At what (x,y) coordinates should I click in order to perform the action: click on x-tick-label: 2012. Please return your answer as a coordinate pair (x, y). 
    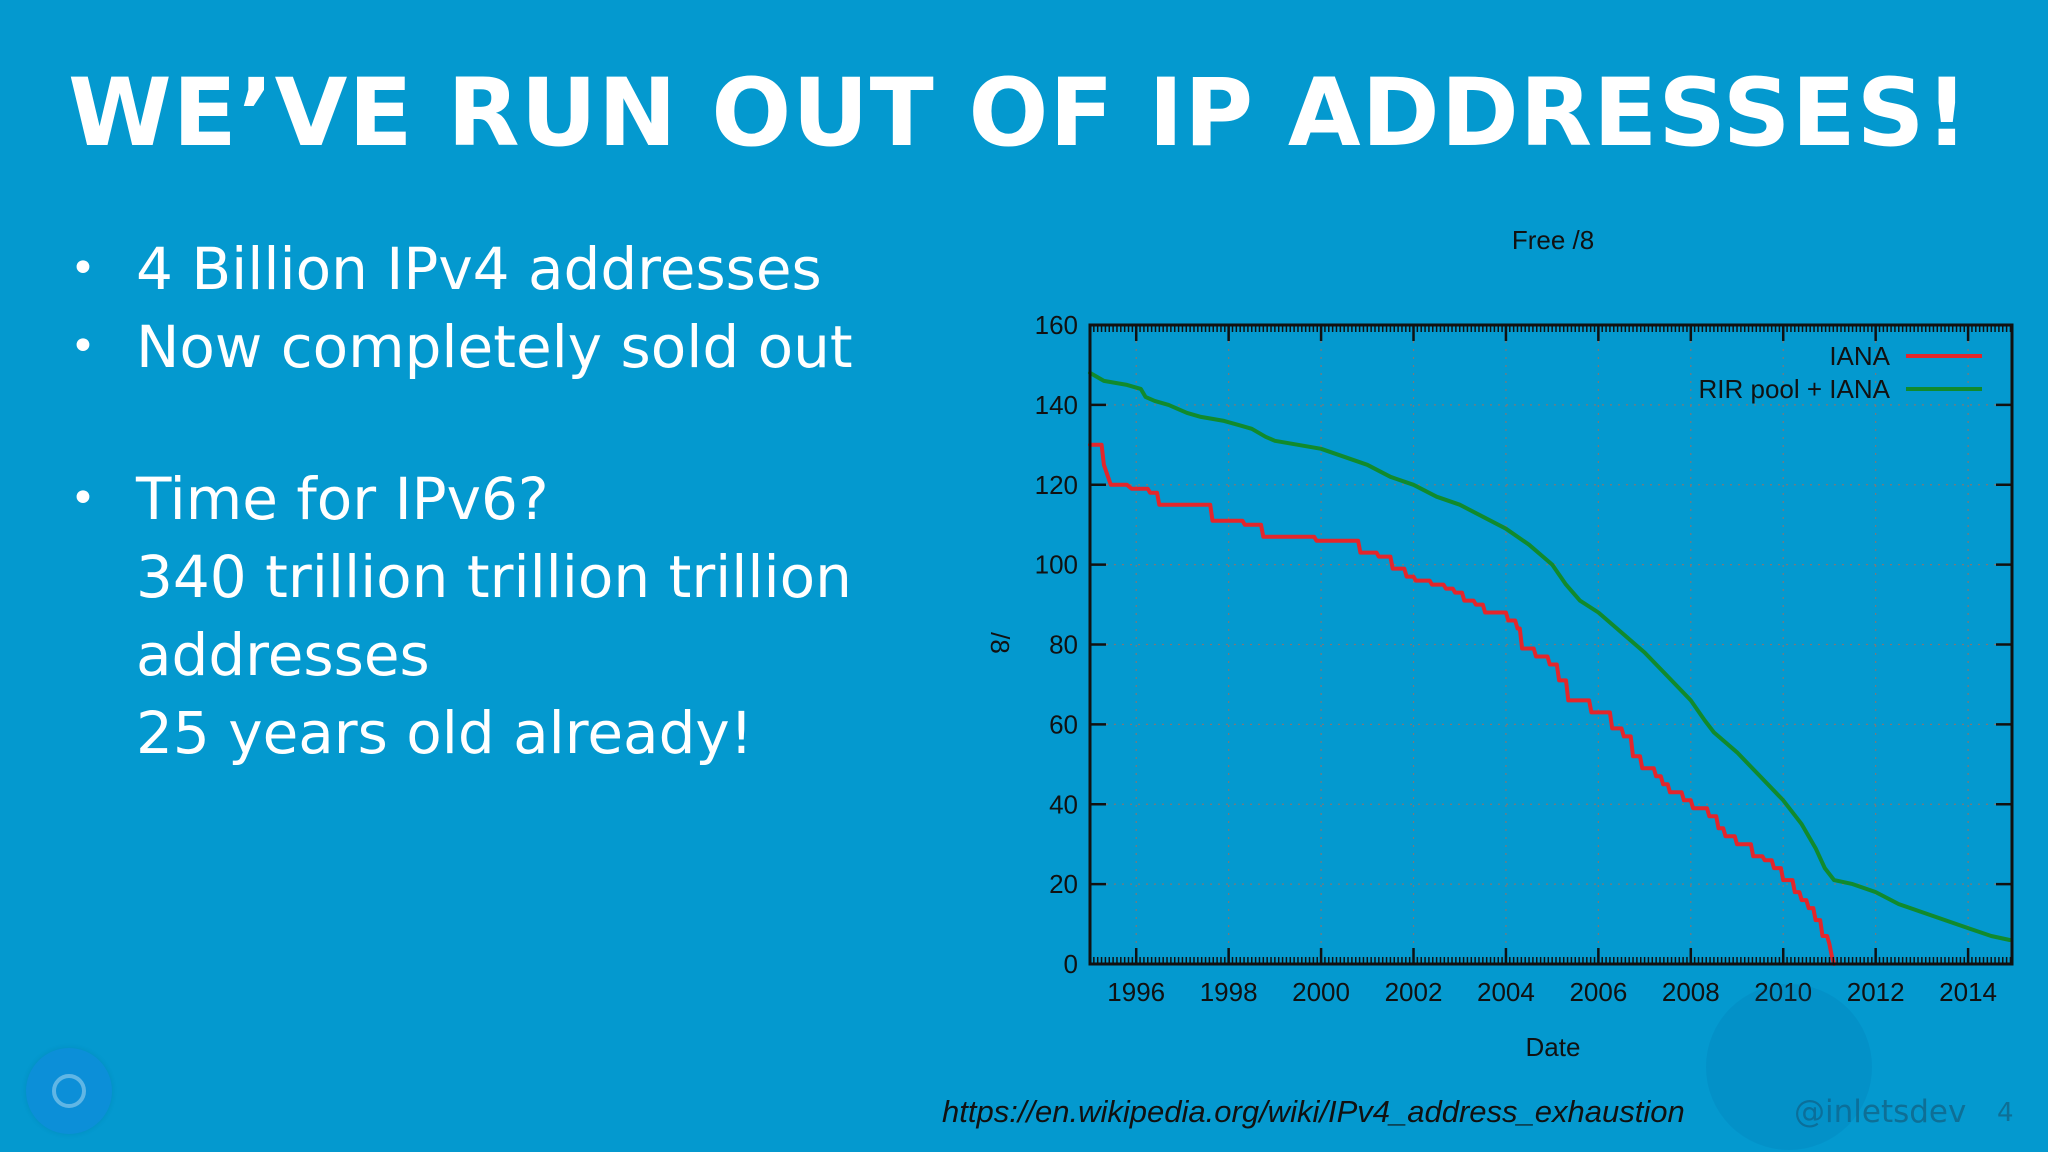
    Looking at the image, I should click on (1876, 992).